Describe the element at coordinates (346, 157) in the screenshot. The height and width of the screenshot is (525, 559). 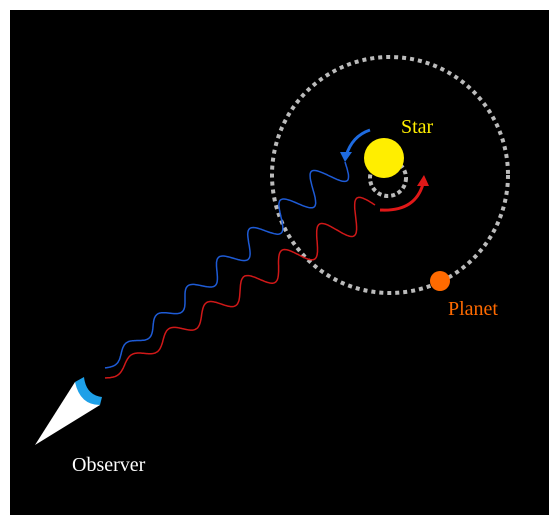
I see `blue-arrowhead` at that location.